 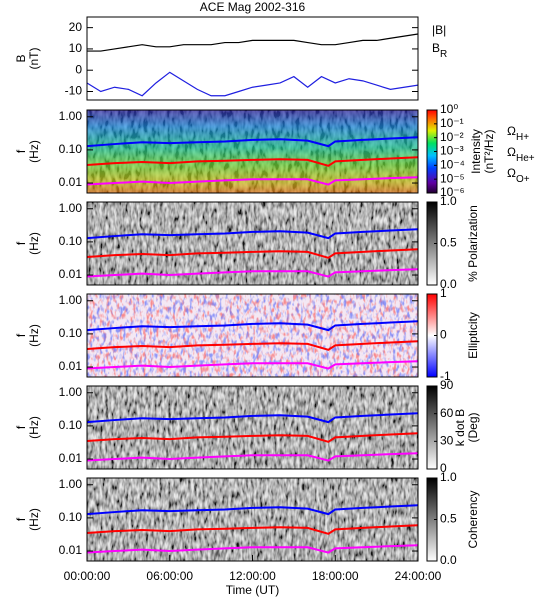 I want to click on colorbar-tick-label: 60, so click(x=447, y=413).